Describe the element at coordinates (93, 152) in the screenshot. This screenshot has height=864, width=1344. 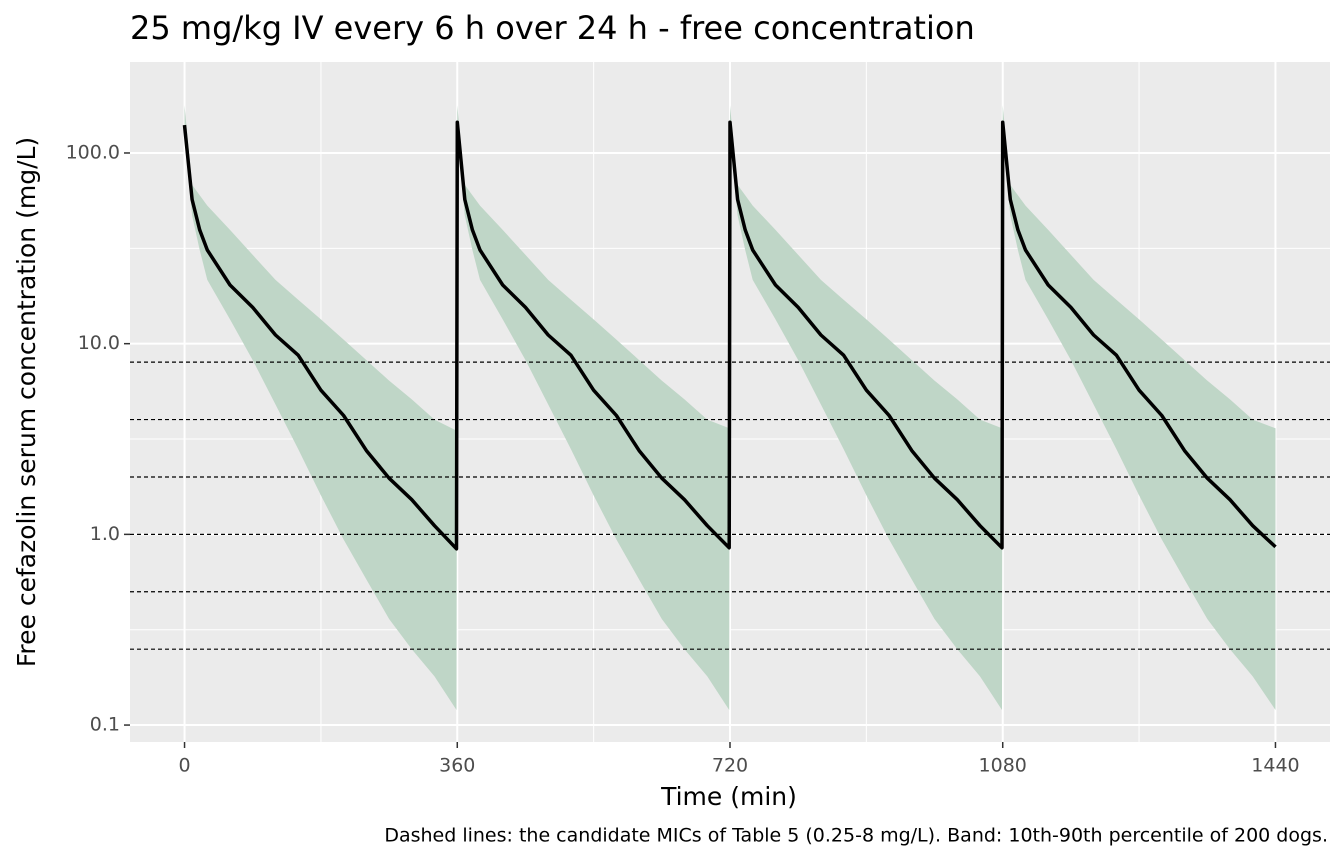
I see `y-tick-label: 100.0` at that location.